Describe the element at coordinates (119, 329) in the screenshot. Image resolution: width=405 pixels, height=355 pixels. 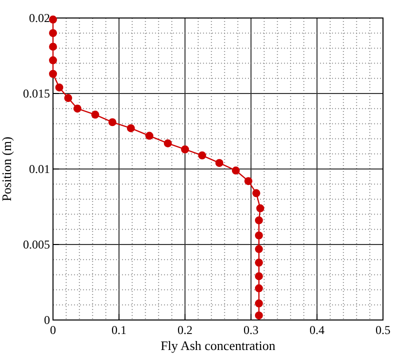
I see `x-tick-label: 0.1` at that location.